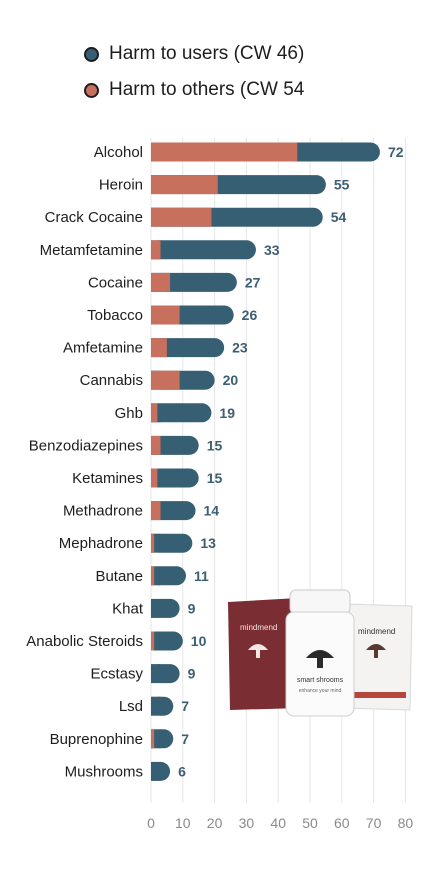 The width and height of the screenshot is (428, 883). What do you see at coordinates (86, 445) in the screenshot?
I see `category-label: Benzodiazepines` at bounding box center [86, 445].